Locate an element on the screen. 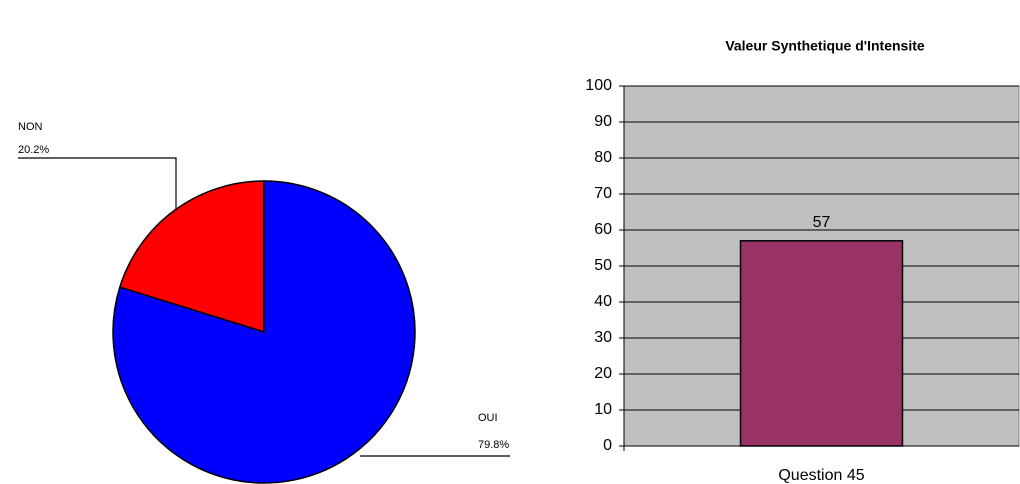 This screenshot has width=1020, height=484. y-tick-label: 50 is located at coordinates (603, 265).